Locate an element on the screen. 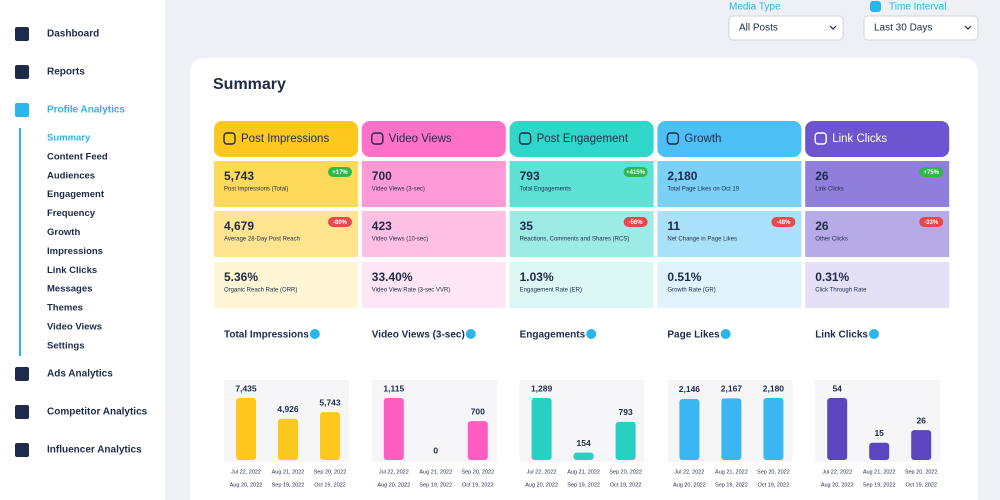  submenu-item: Growth is located at coordinates (63, 232).